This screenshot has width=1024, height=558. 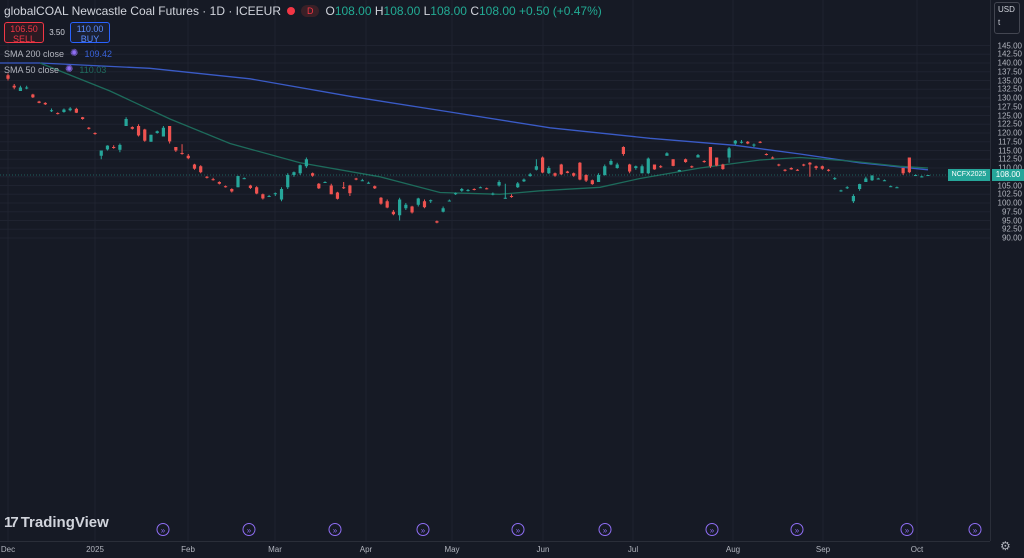 I want to click on currency-unit-selector: USD t, so click(x=1007, y=18).